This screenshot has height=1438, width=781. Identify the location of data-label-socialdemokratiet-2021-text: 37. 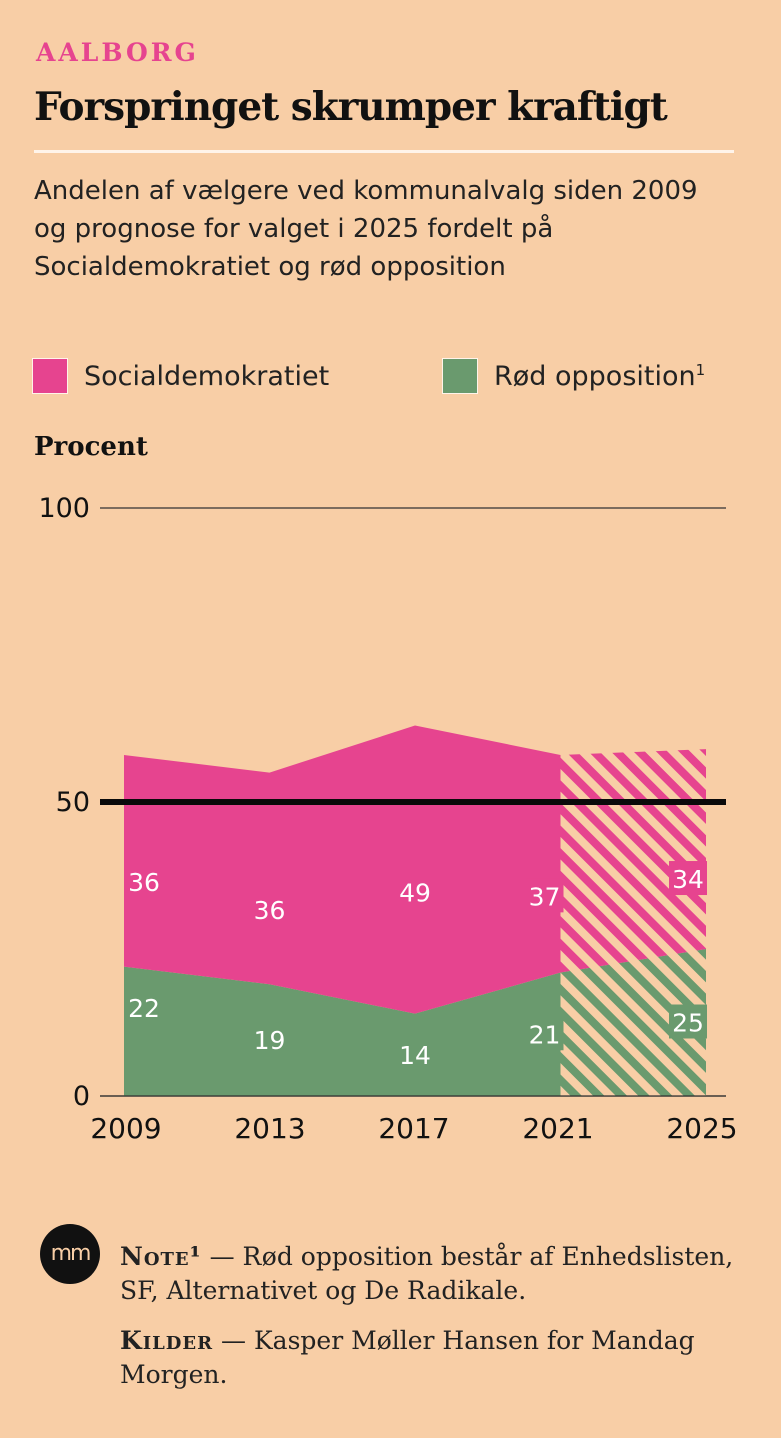
(545, 896).